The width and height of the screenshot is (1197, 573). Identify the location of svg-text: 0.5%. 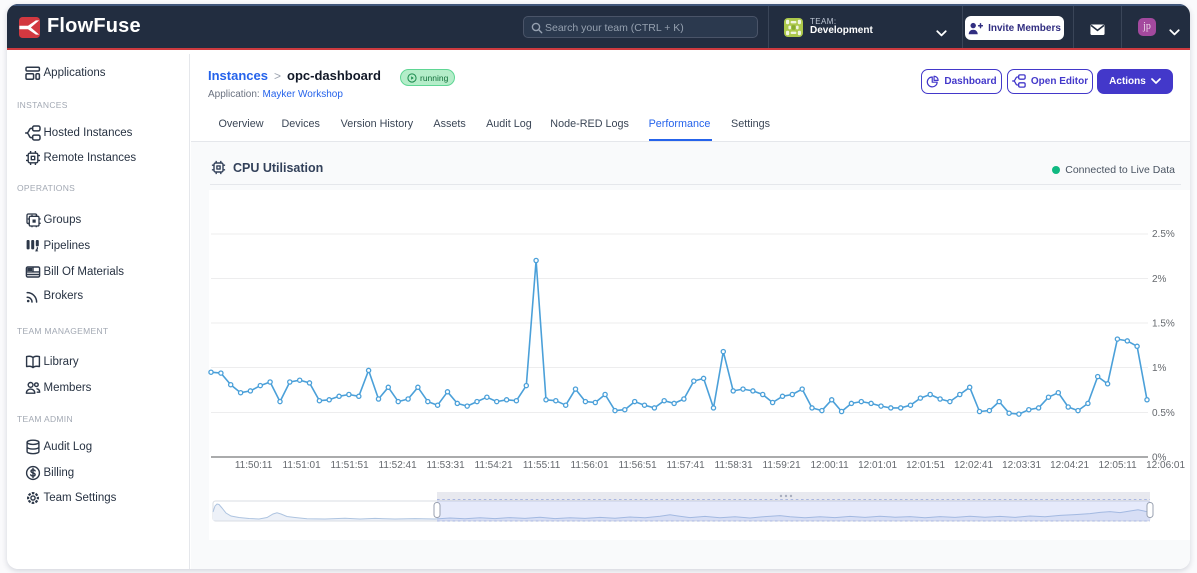
(1163, 413).